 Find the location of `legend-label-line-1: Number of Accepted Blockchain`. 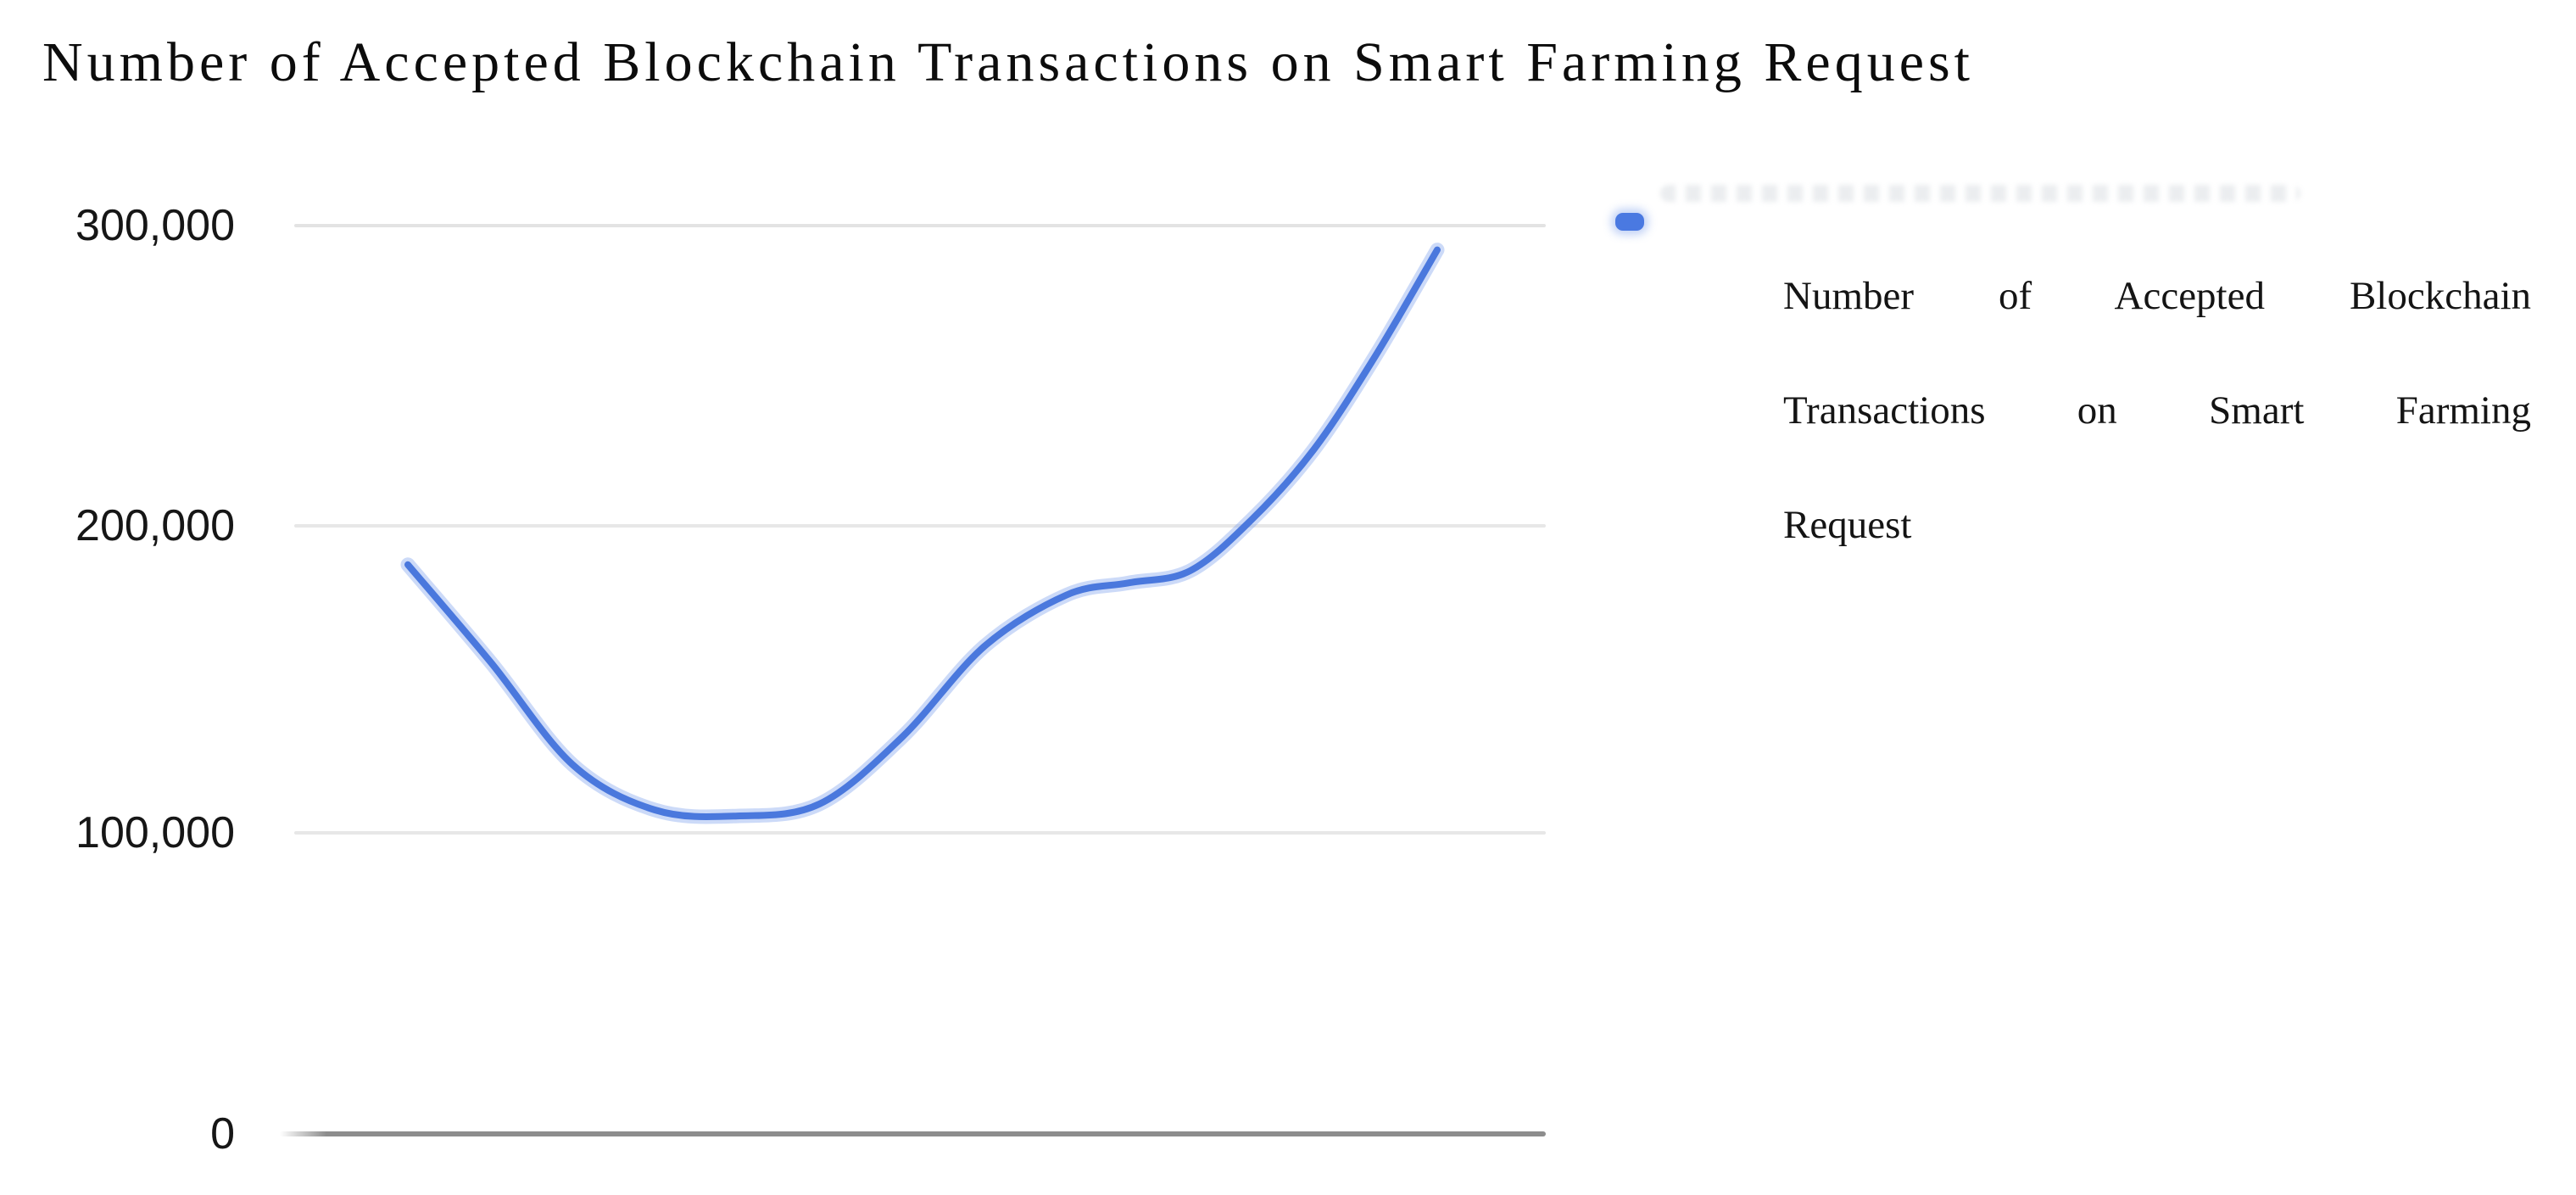

legend-label-line-1: Number of Accepted Blockchain is located at coordinates (2157, 296).